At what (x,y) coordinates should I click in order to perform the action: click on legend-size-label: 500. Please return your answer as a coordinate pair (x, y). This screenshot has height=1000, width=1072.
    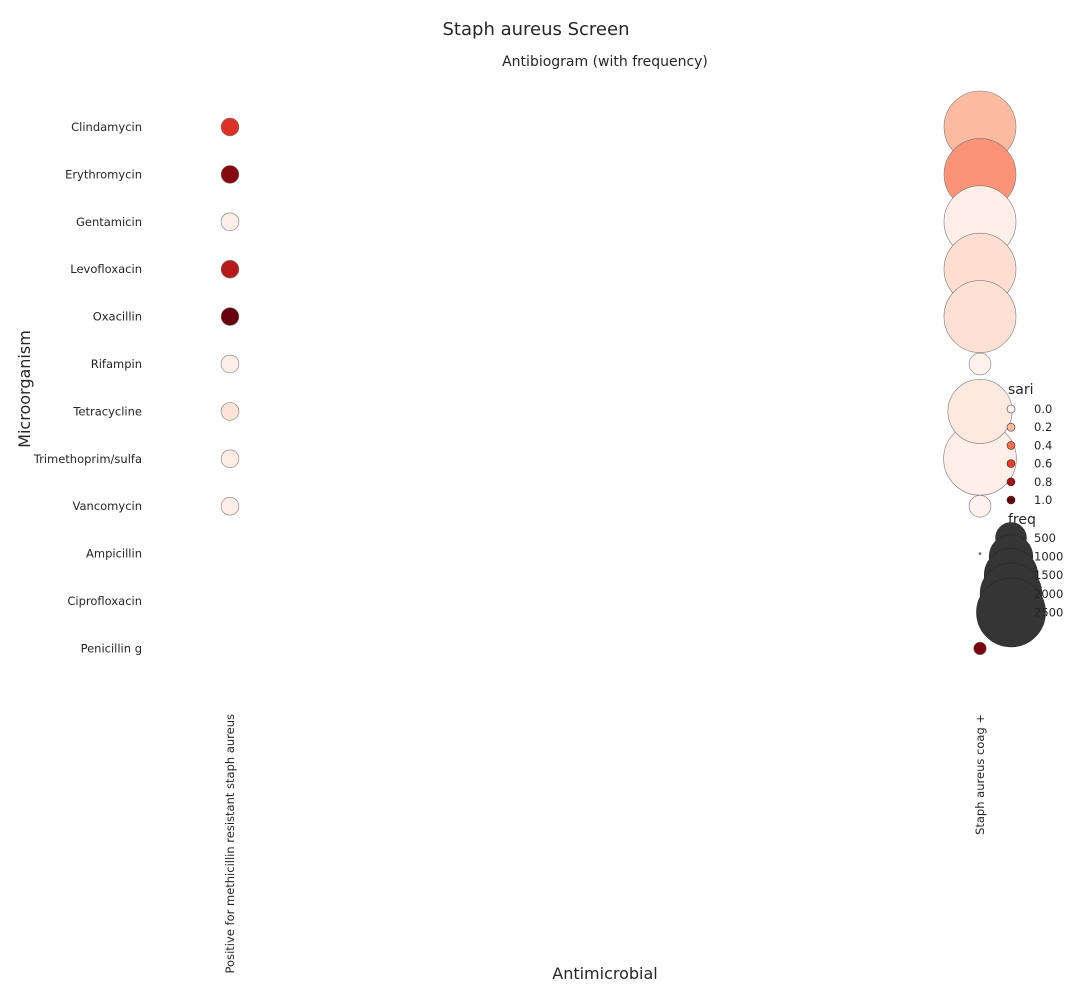
    Looking at the image, I should click on (1045, 538).